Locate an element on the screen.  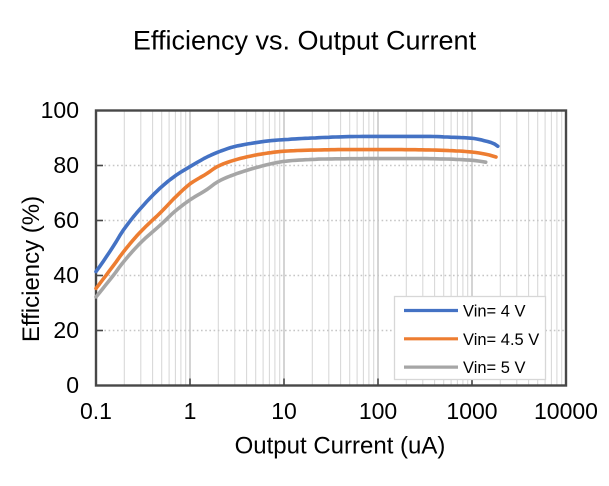
svg-text: 0.1 is located at coordinates (96, 411).